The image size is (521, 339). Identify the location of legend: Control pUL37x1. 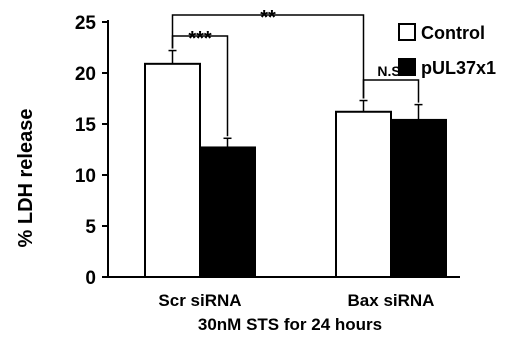
(447, 50).